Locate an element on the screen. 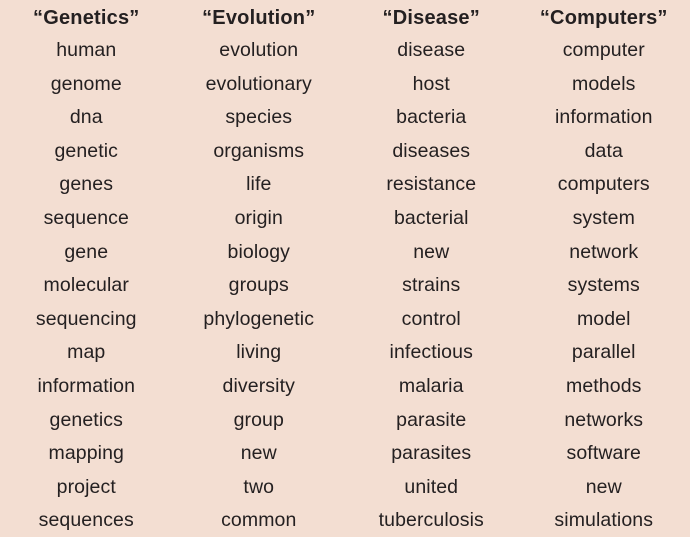 Image resolution: width=690 pixels, height=537 pixels. column-header-disease: “Disease” is located at coordinates (431, 18).